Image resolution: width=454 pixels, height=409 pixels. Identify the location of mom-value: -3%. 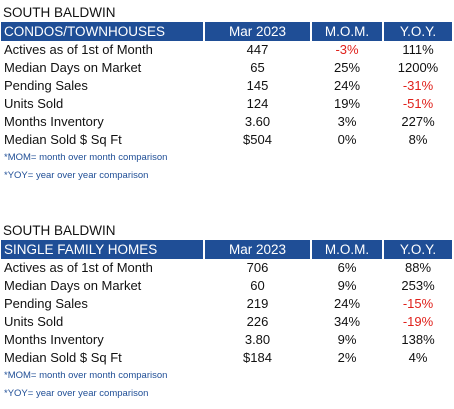
(347, 49).